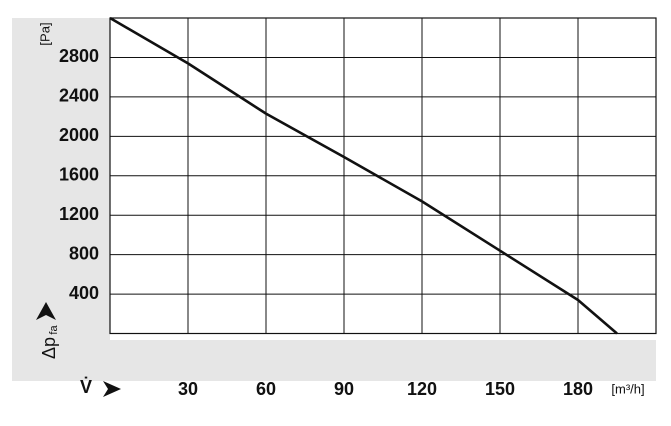 This screenshot has width=671, height=426. I want to click on x-unit: [m³/h], so click(627, 388).